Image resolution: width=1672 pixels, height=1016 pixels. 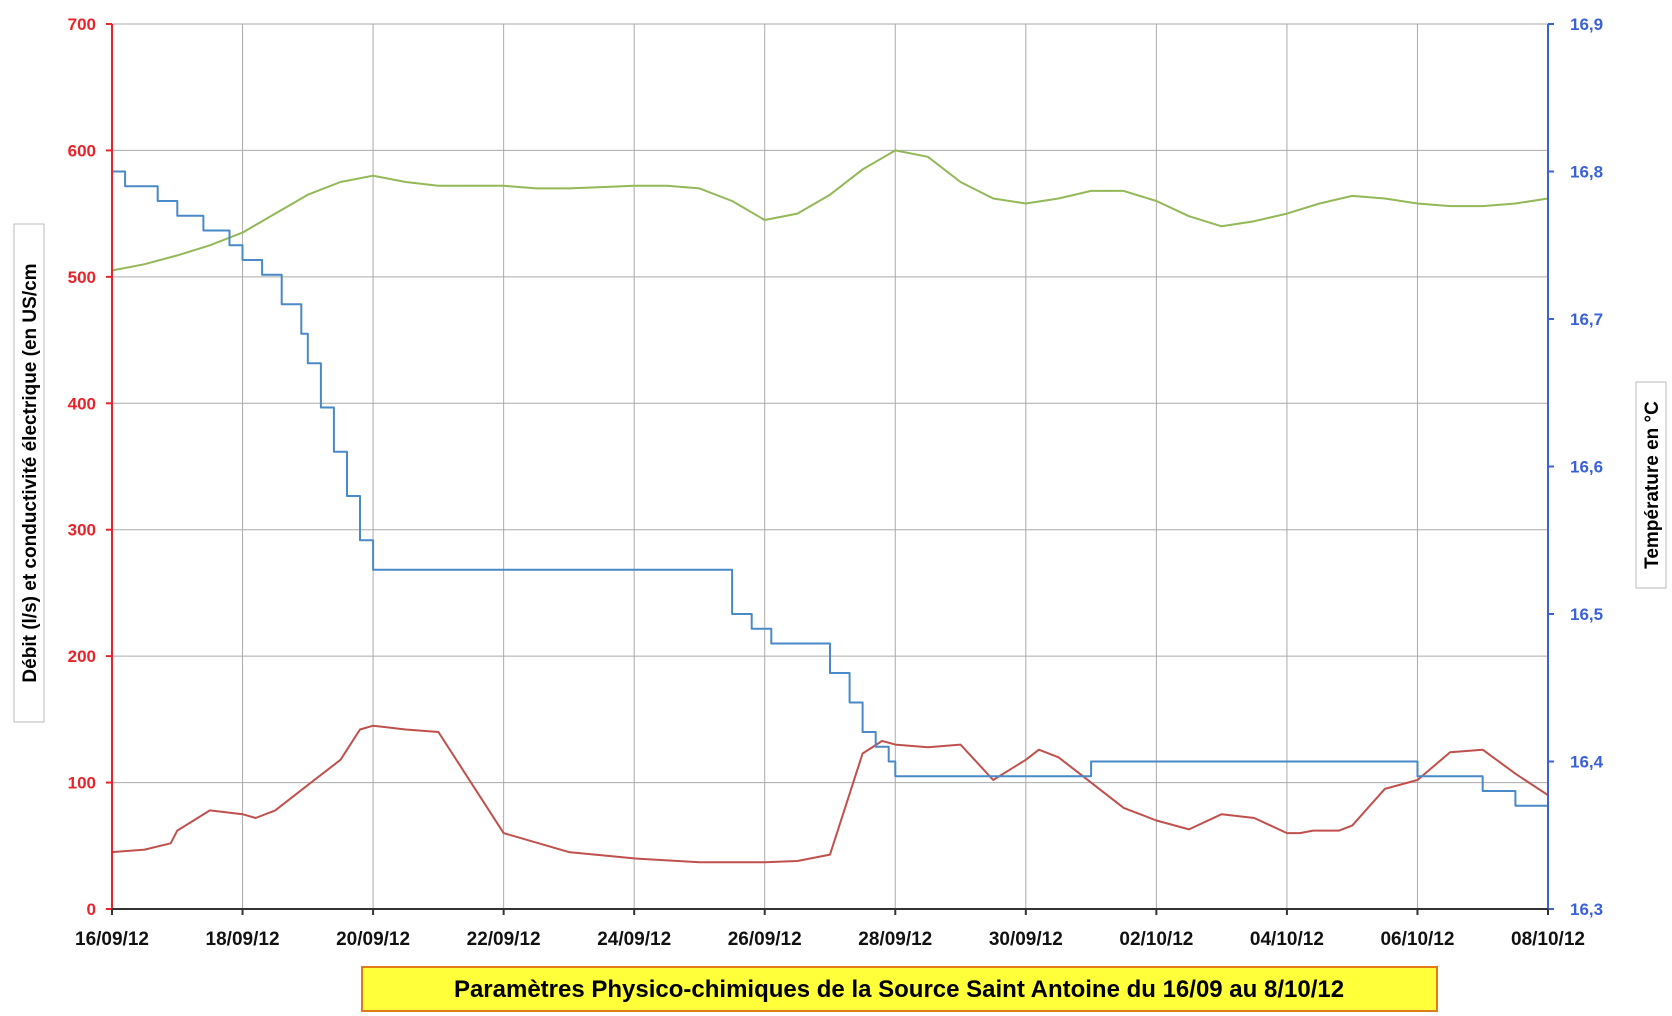 I want to click on right-y-ticks: 16,3 16,4 16,5 16,6 16,7 16,8 16,9, so click(x=1576, y=467).